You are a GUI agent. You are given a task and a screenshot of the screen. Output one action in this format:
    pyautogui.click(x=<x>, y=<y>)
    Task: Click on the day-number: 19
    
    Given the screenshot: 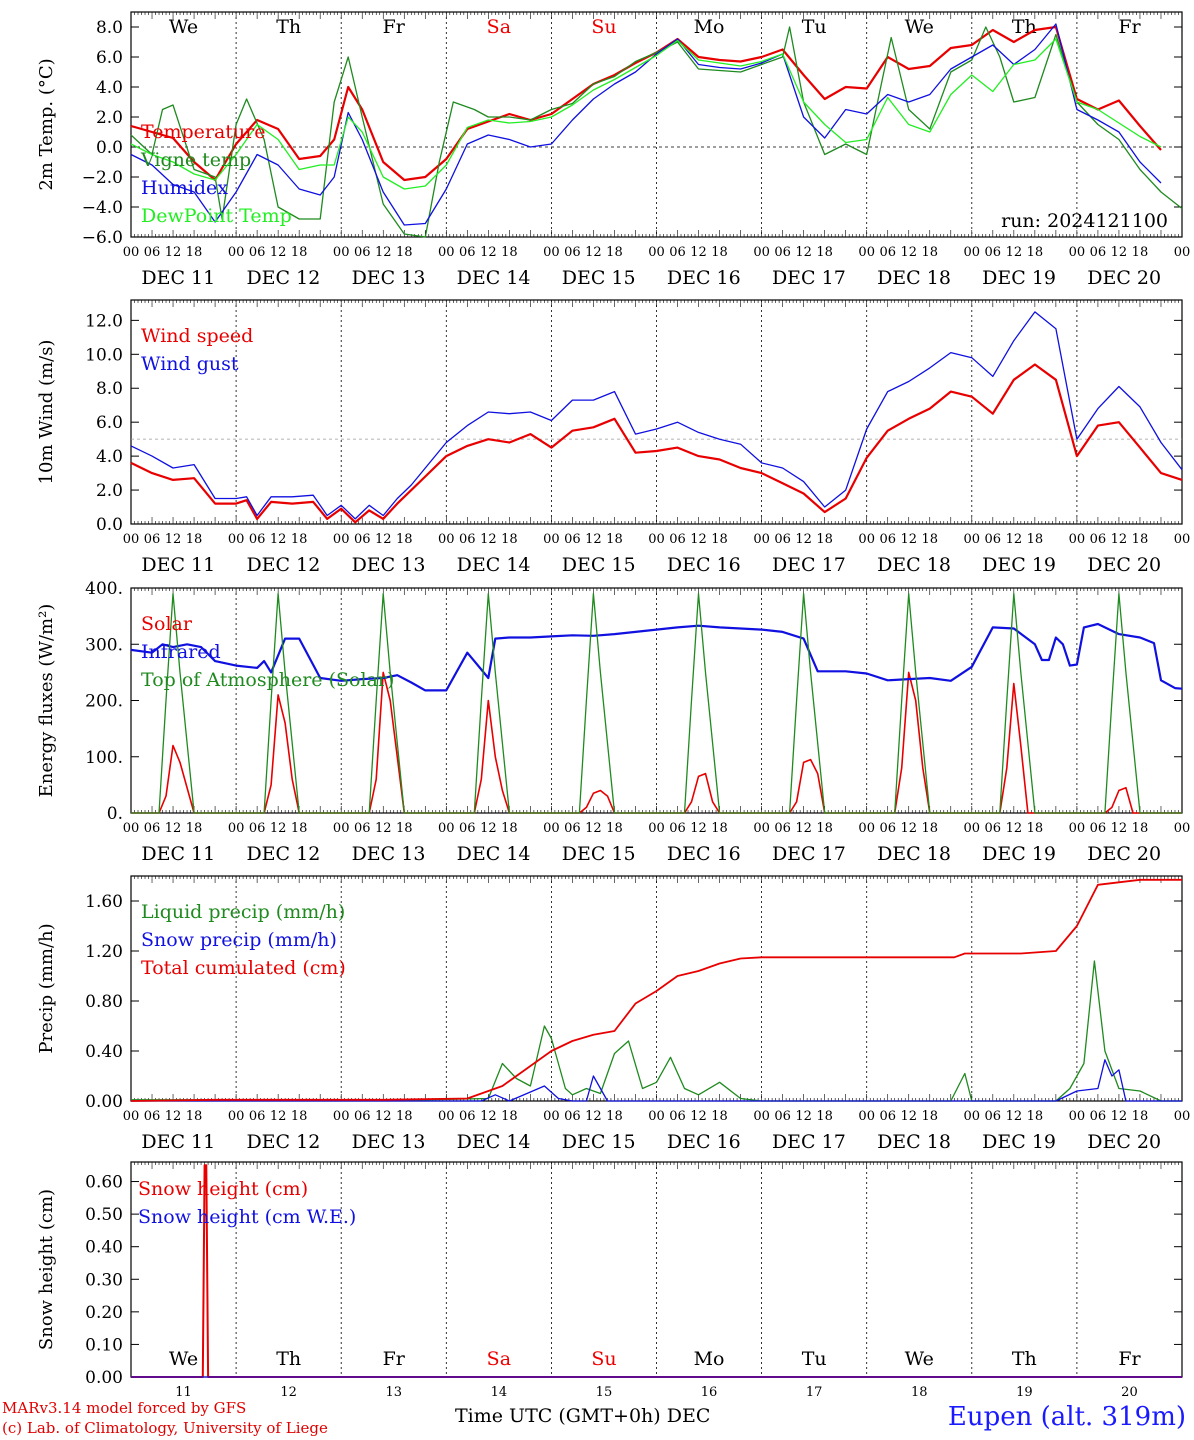 What is the action you would take?
    pyautogui.click(x=1024, y=1392)
    